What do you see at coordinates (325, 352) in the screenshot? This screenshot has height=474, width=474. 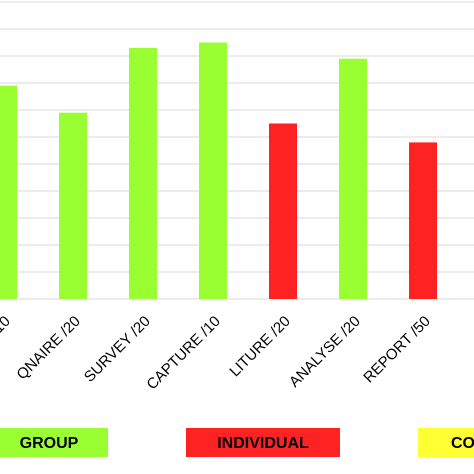 I see `x-tick-label: ANALYSE /20` at bounding box center [325, 352].